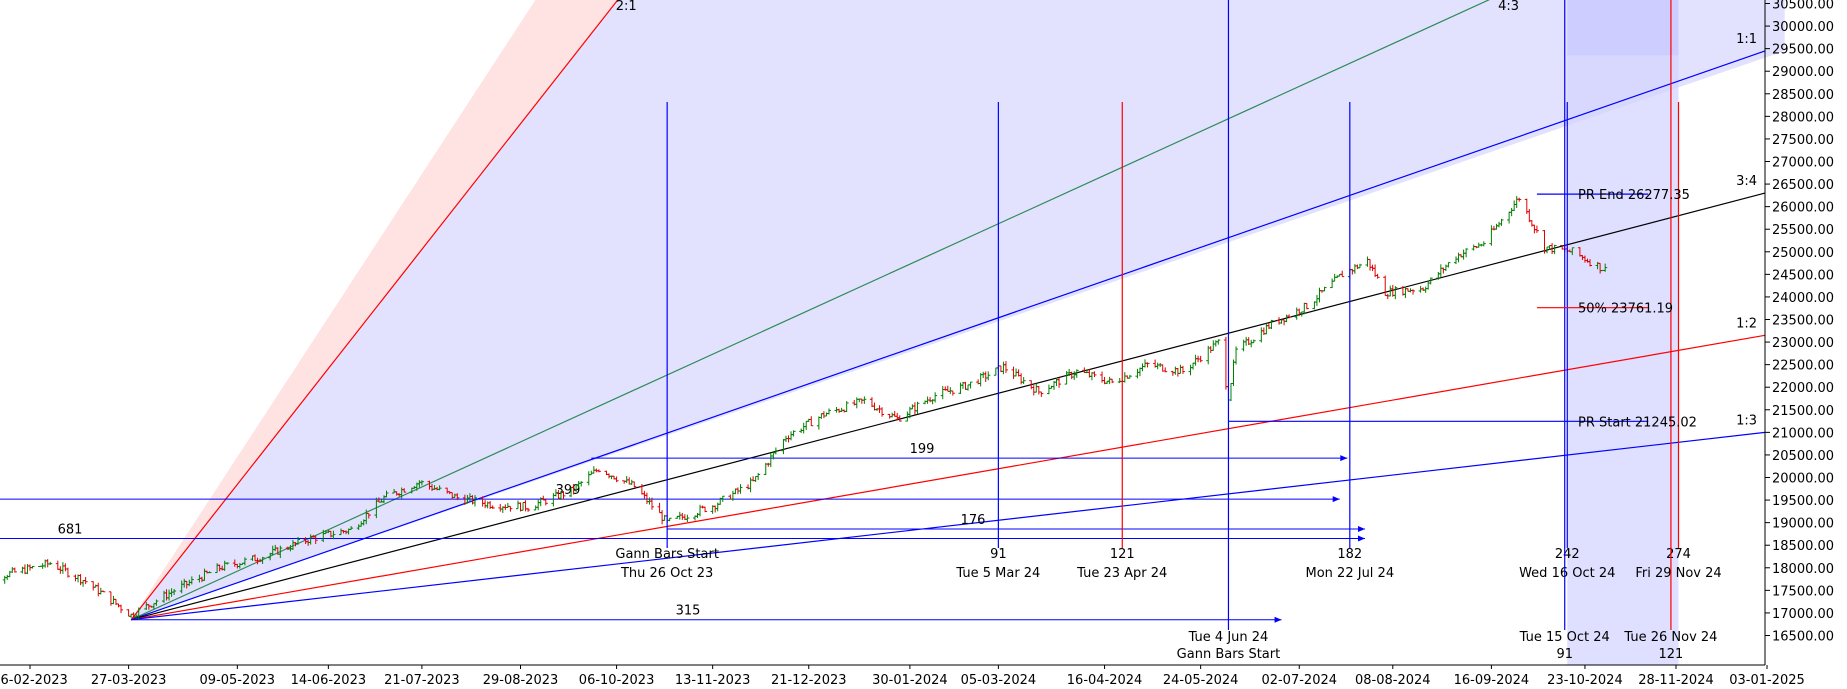  What do you see at coordinates (1803, 253) in the screenshot?
I see `price-tick-label: 25000.00` at bounding box center [1803, 253].